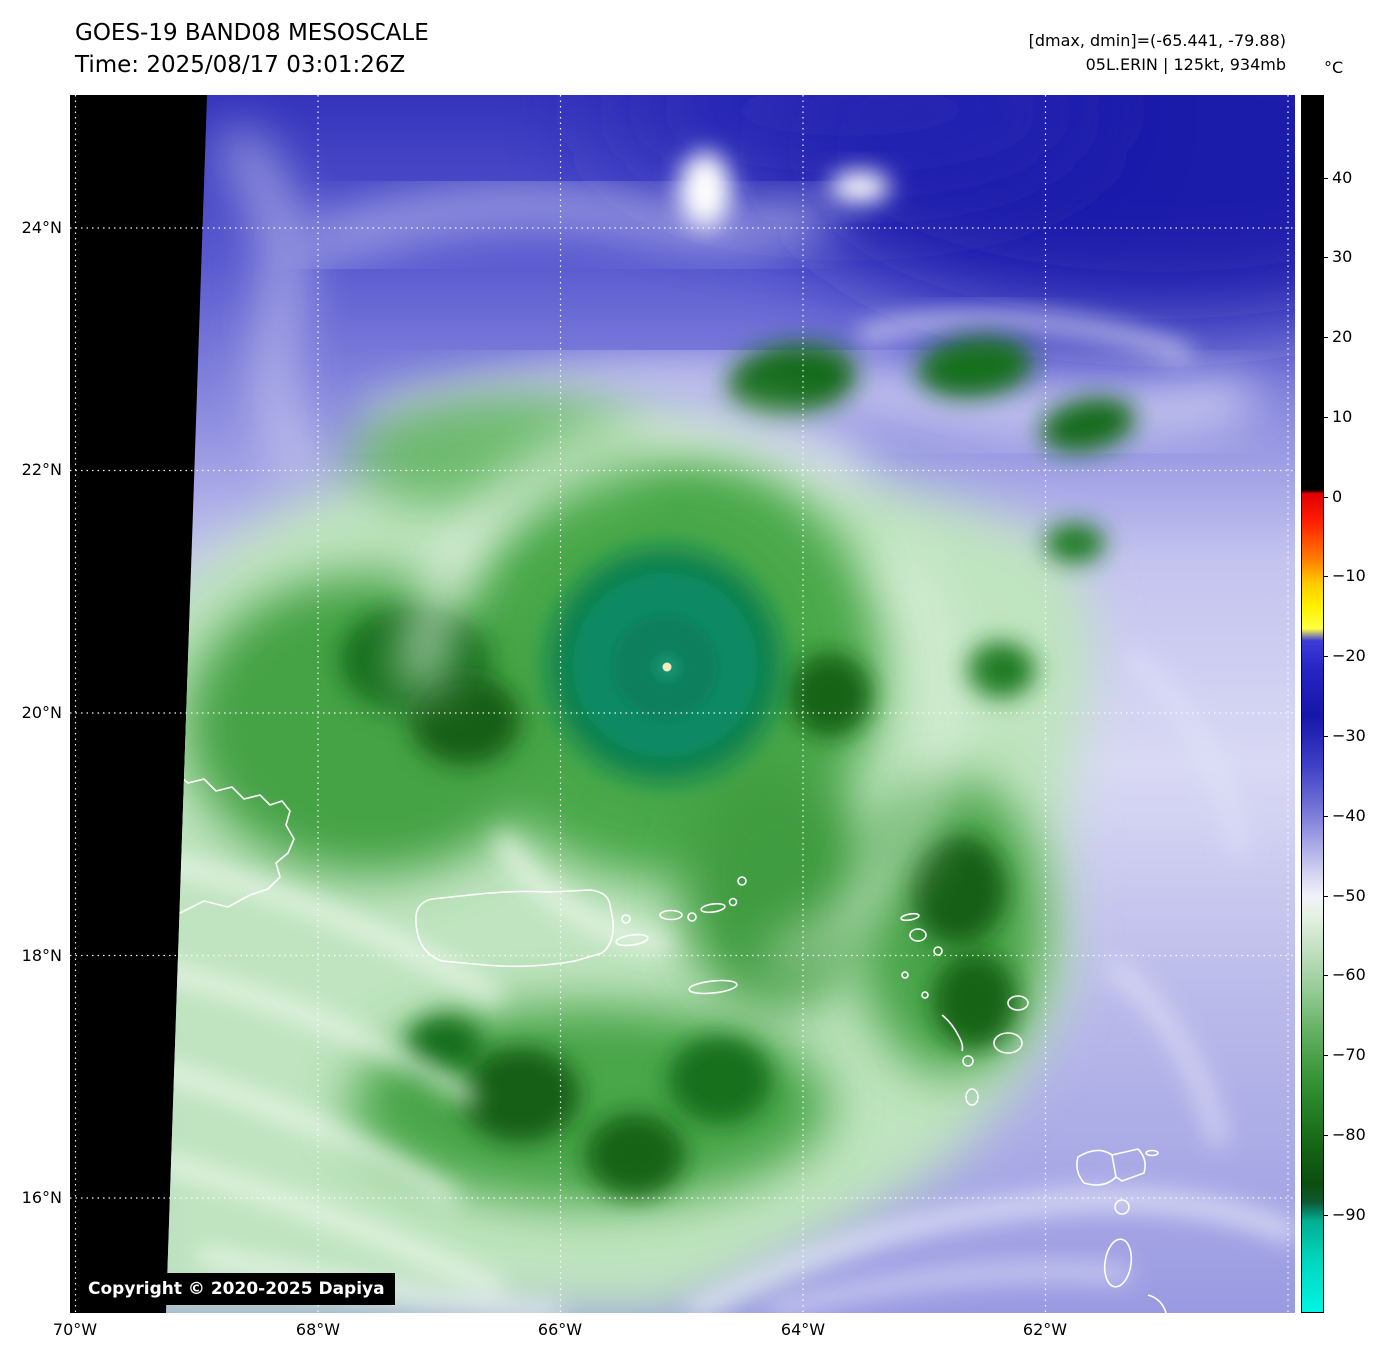 This screenshot has height=1359, width=1390. What do you see at coordinates (236, 1289) in the screenshot?
I see `copyright-badge: Copyright © 2020-2025 Dapiya` at bounding box center [236, 1289].